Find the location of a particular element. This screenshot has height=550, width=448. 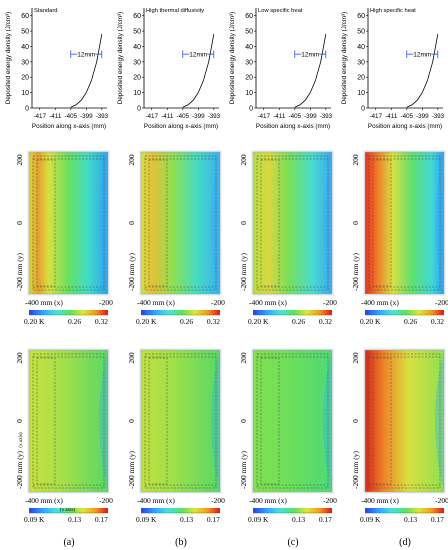

panel-letter: (d) is located at coordinates (405, 542).